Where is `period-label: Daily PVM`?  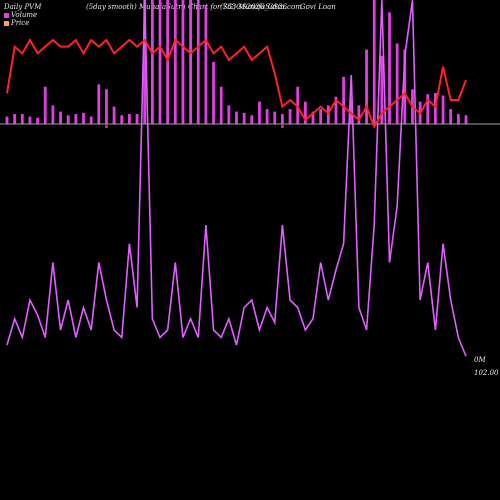
period-label: Daily PVM is located at coordinates (23, 7).